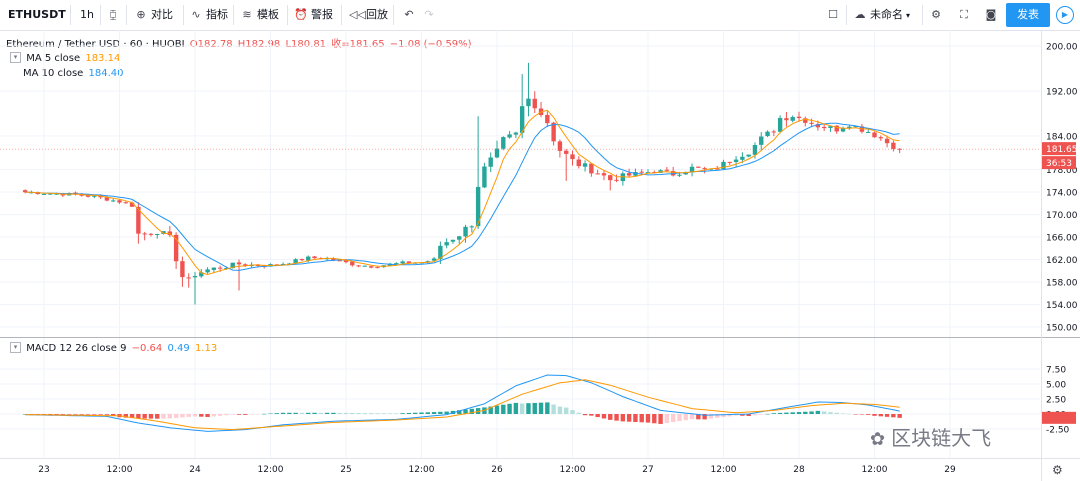 The image size is (1080, 481). I want to click on ma5-legend: ▾ MA 5 close 183.14, so click(66, 58).